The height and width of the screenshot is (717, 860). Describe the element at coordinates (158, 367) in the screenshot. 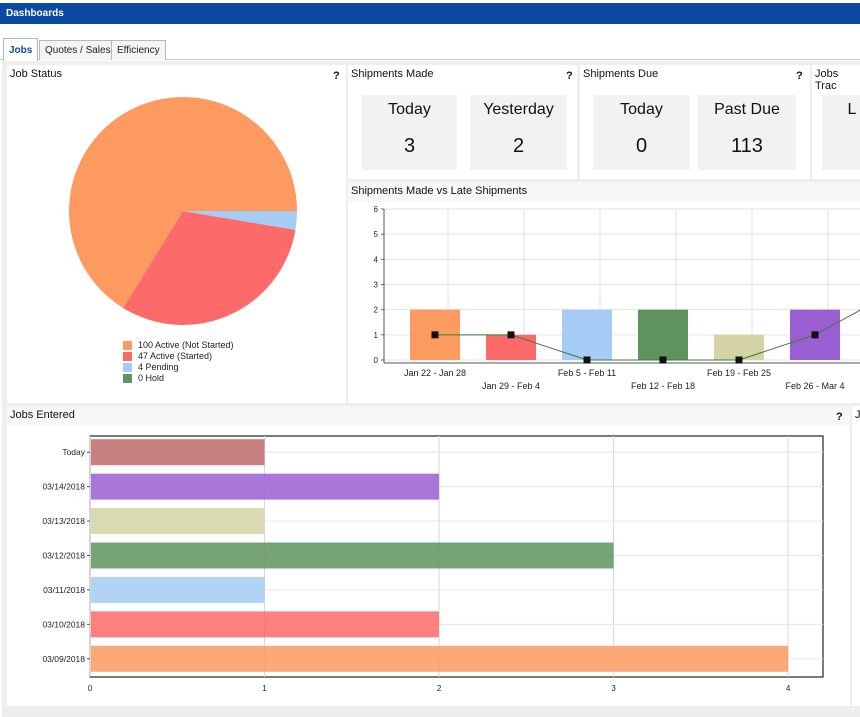

I see `legend-label: 4 Pending` at that location.